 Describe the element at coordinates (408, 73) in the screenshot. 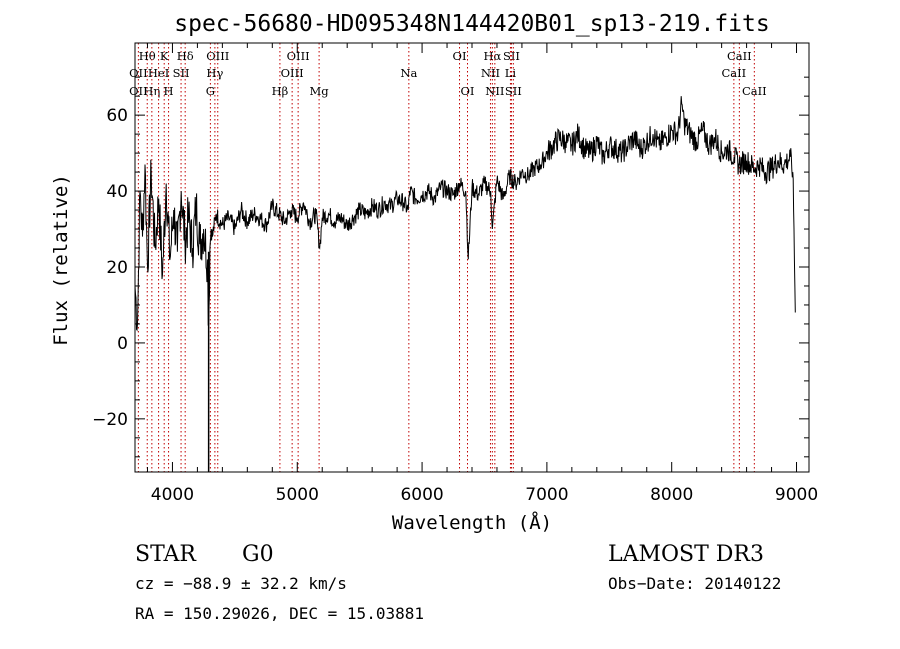

I see `line-label: Na` at that location.